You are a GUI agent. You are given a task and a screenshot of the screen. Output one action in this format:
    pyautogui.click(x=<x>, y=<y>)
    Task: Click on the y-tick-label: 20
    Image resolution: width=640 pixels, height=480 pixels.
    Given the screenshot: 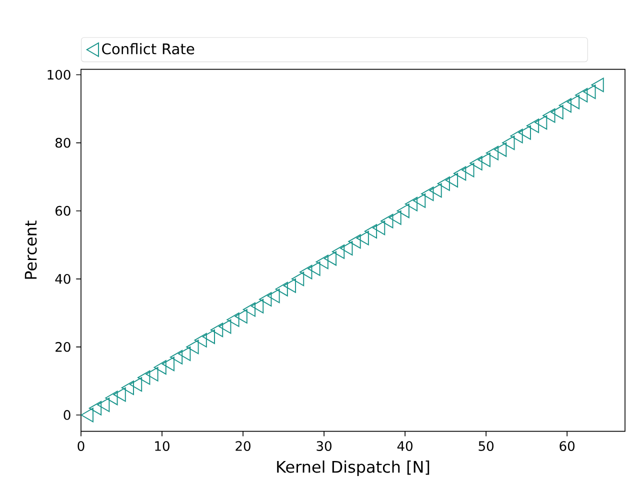 What is the action you would take?
    pyautogui.click(x=63, y=347)
    